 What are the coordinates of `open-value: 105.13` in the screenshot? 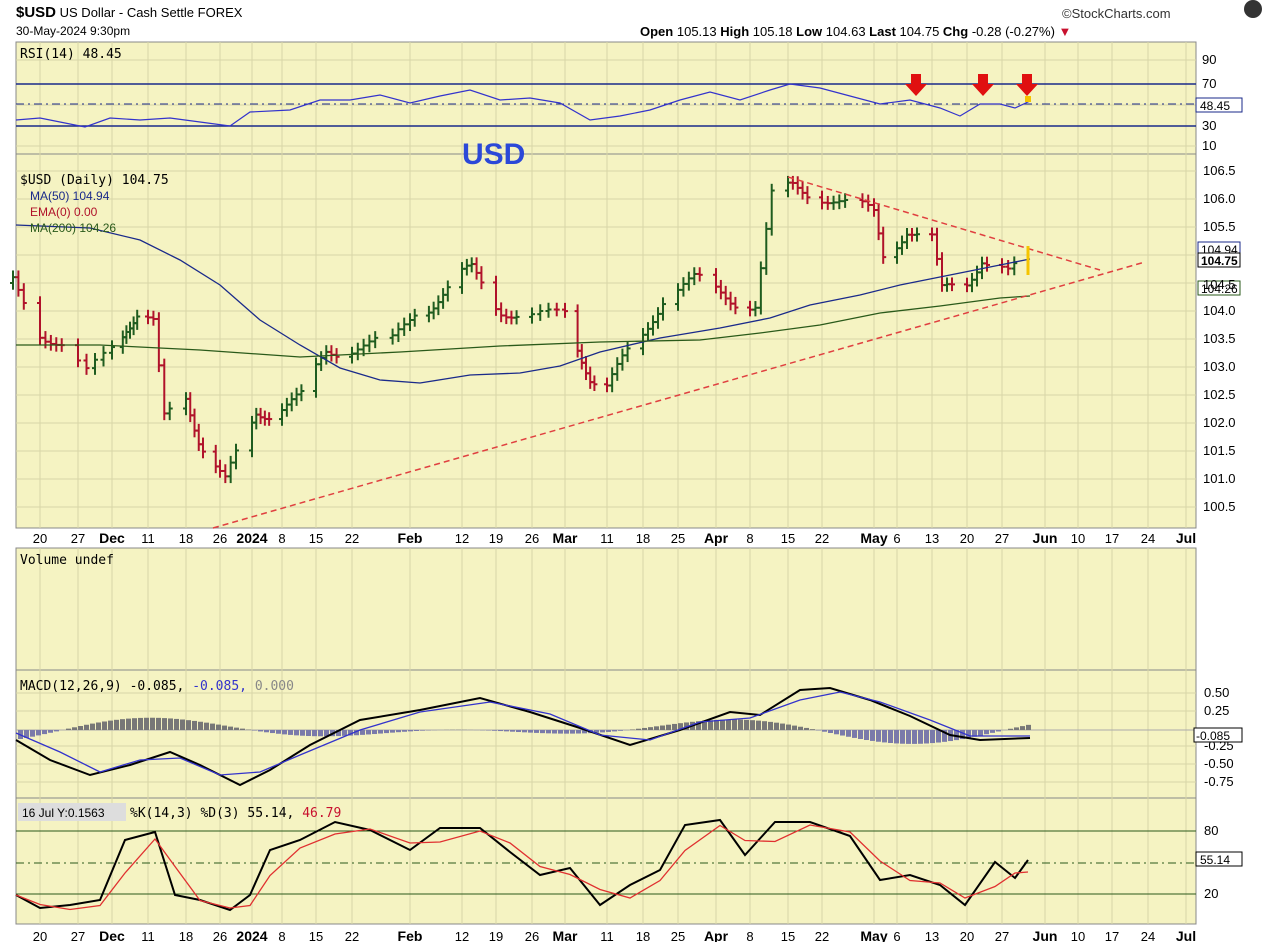 It's located at (696, 31).